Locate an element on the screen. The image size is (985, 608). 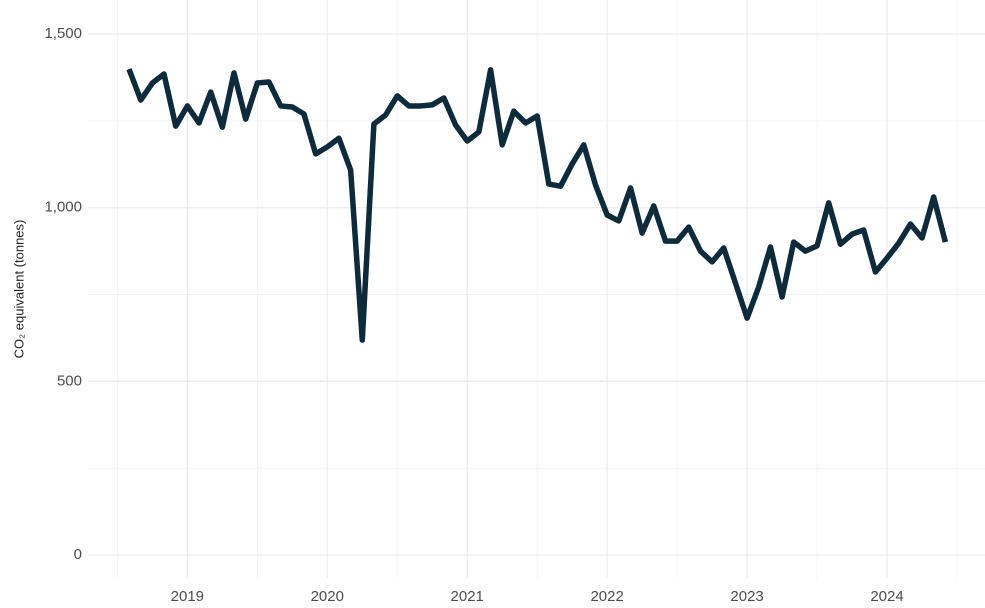
y-tick-label: 500 is located at coordinates (69, 380).